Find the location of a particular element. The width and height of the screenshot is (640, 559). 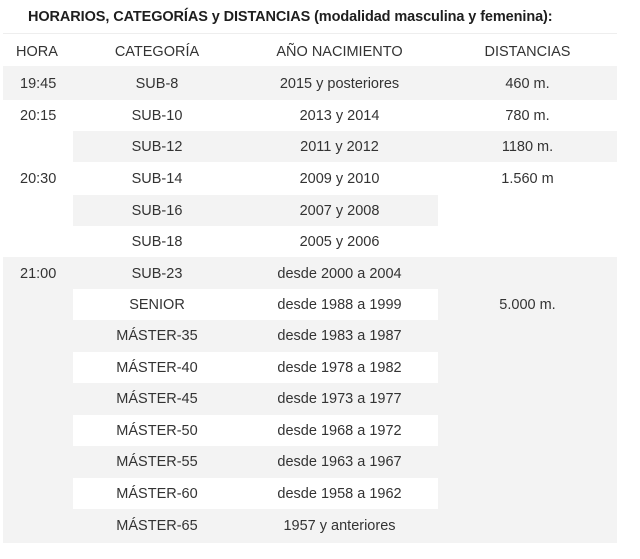

categoria-cell: SUB-10 is located at coordinates (157, 115).